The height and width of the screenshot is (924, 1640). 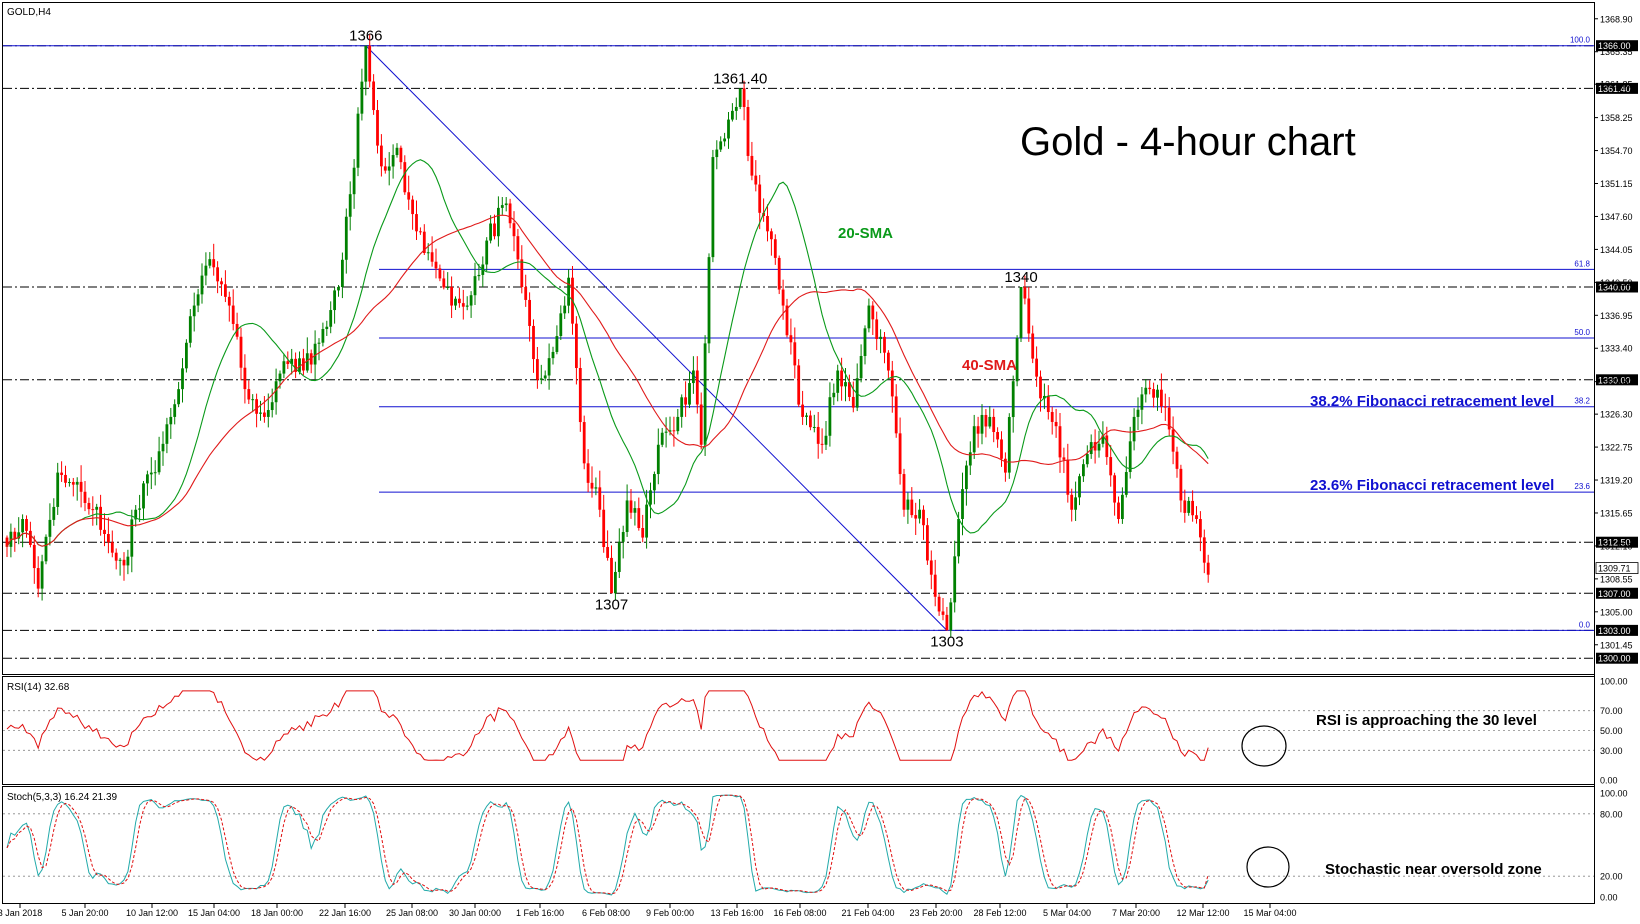 What do you see at coordinates (1616, 283) in the screenshot?
I see `price-tick-label: 1340.50` at bounding box center [1616, 283].